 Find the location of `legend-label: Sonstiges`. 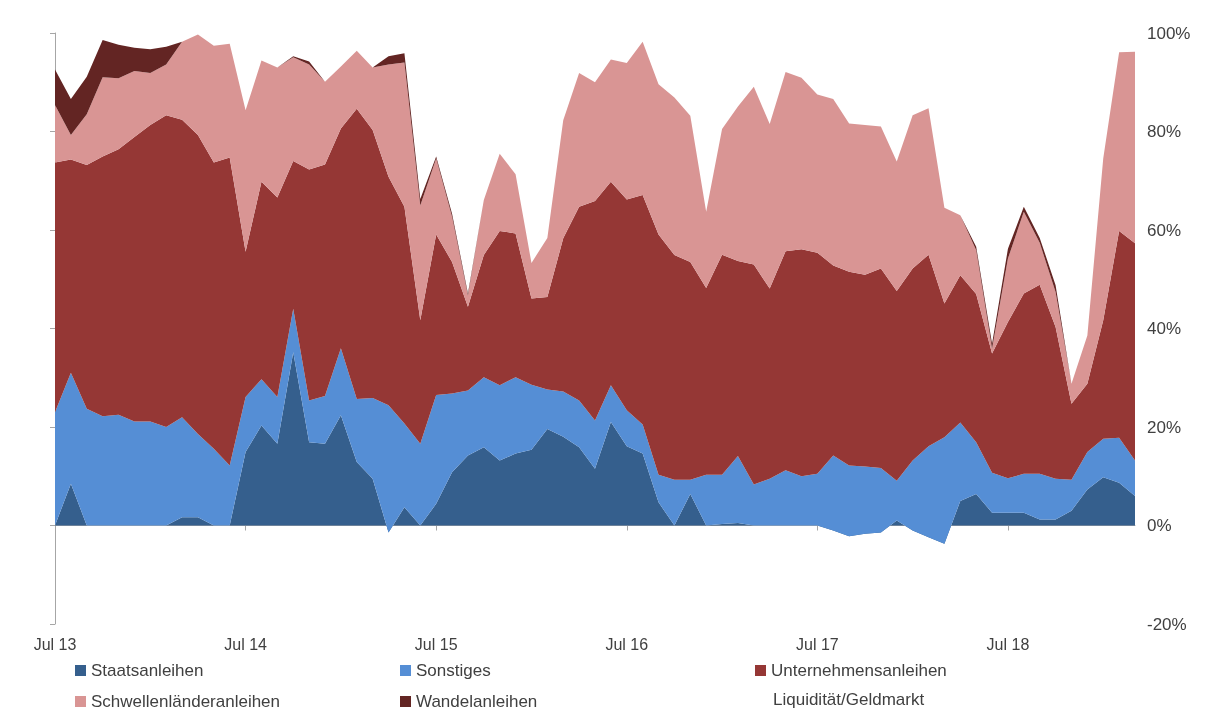

legend-label: Sonstiges is located at coordinates (453, 670).